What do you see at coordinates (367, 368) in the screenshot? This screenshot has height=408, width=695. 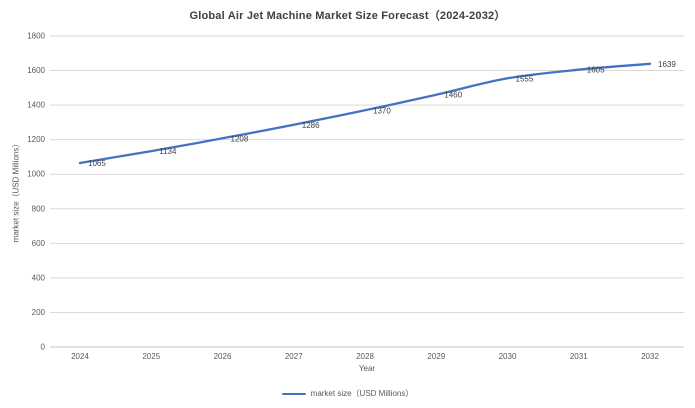 I see `x-axis-title: Year` at bounding box center [367, 368].